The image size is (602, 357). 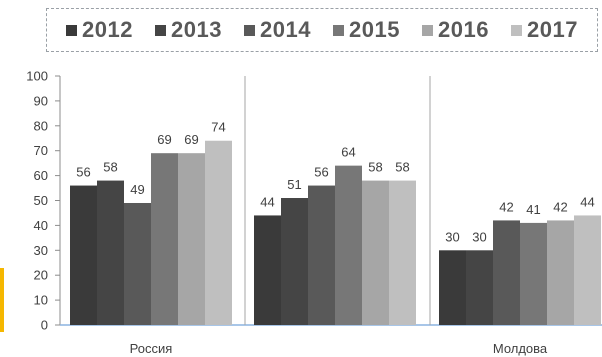 I want to click on legend-item-2014: 2014, so click(x=277, y=30).